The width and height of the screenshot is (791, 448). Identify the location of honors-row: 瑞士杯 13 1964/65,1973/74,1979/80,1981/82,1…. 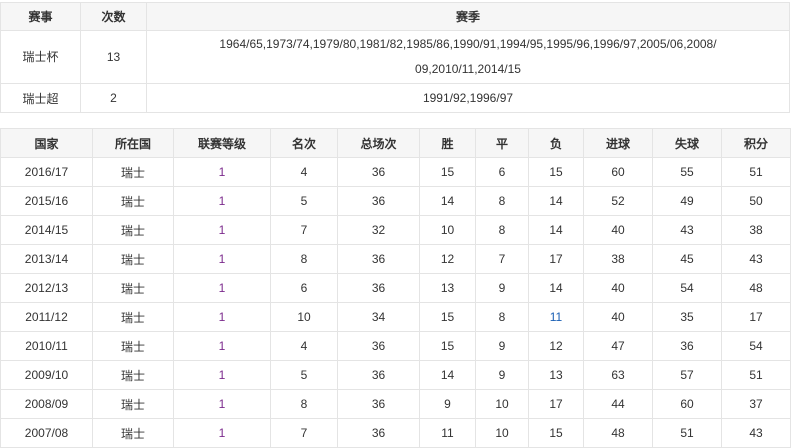
(395, 57).